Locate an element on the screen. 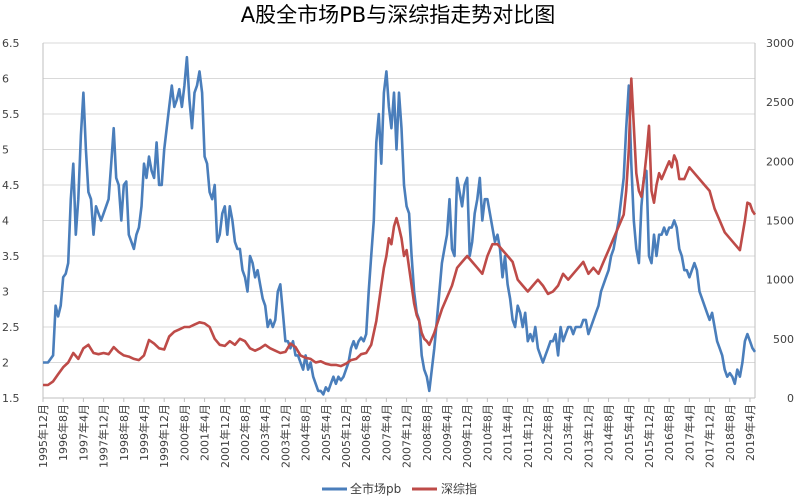 This screenshot has height=500, width=796. left-tick-label: 2.5 is located at coordinates (11, 327).